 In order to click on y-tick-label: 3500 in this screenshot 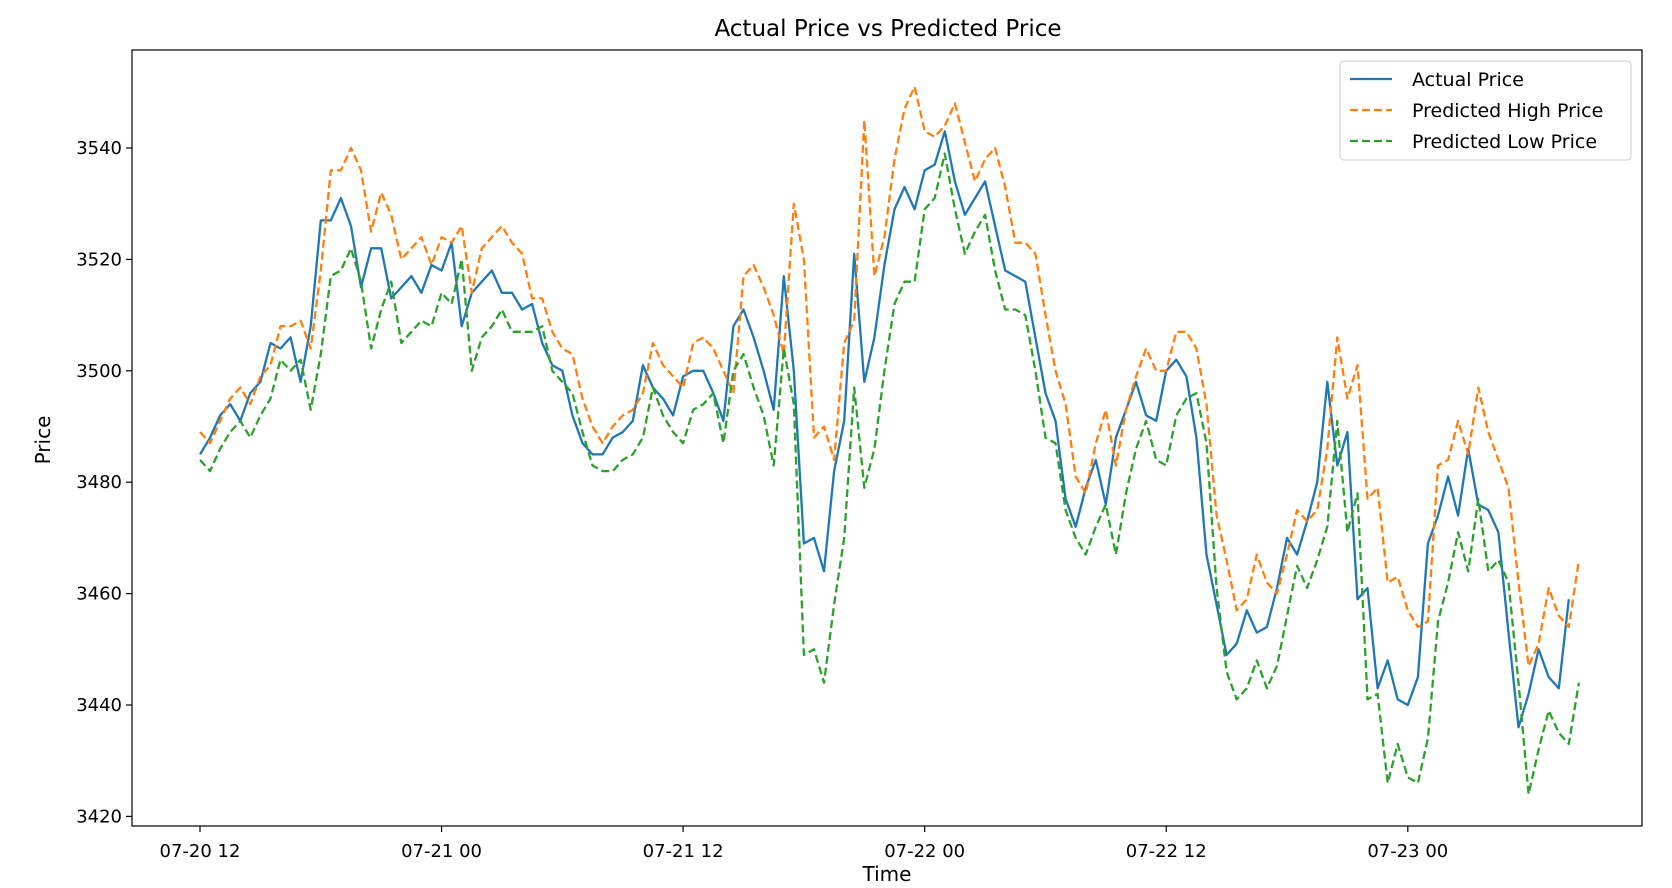, I will do `click(99, 371)`.